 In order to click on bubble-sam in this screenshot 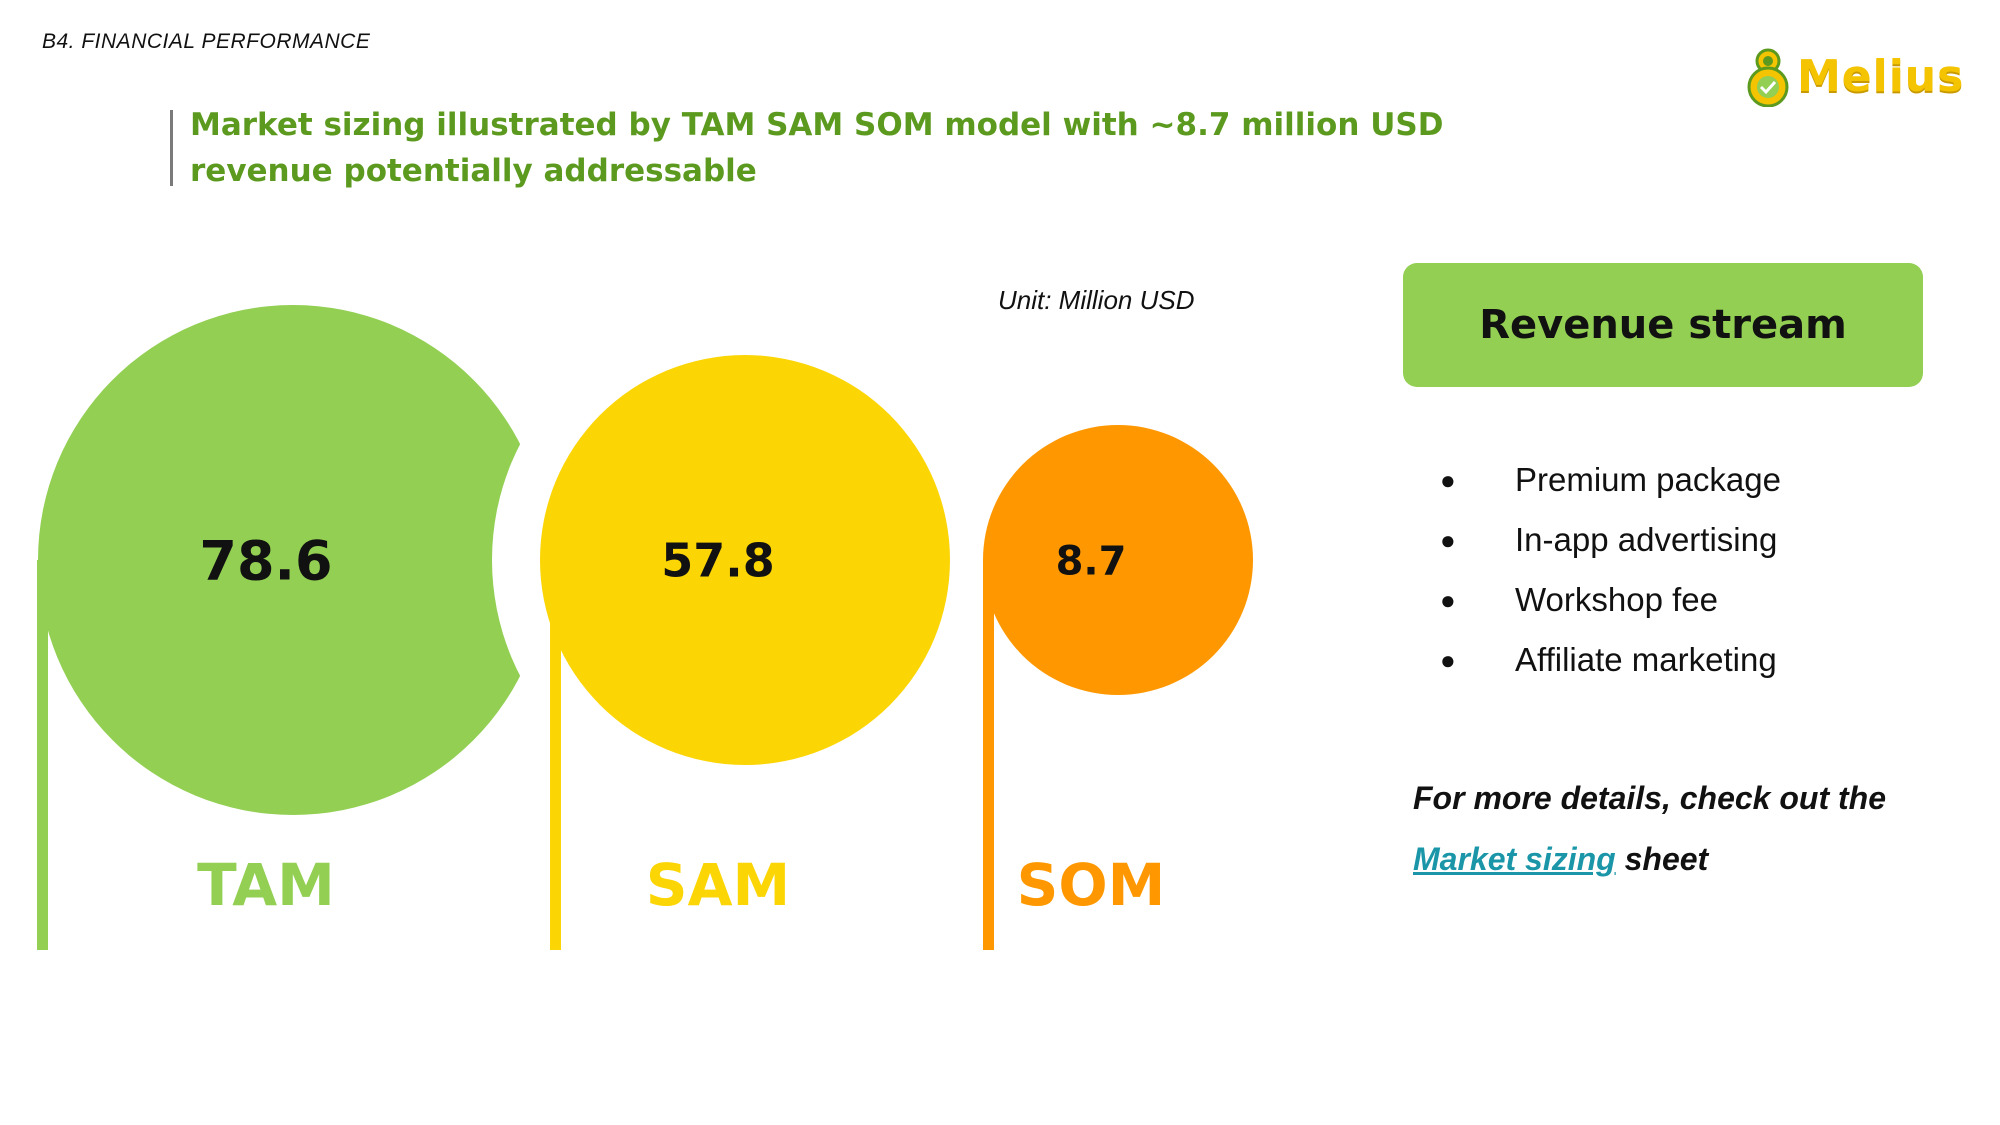, I will do `click(745, 652)`.